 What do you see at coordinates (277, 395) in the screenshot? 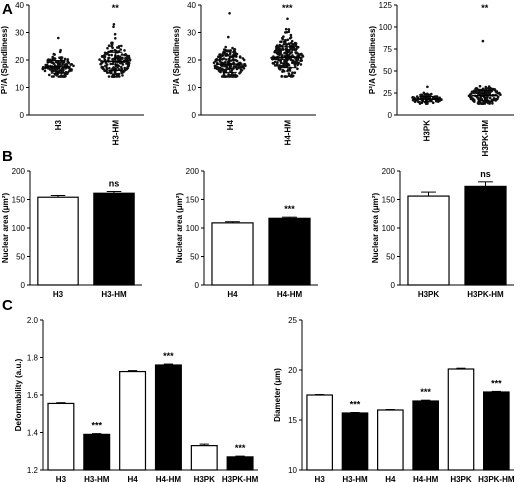
I see `y-axis-label: Diameter (μm)` at bounding box center [277, 395].